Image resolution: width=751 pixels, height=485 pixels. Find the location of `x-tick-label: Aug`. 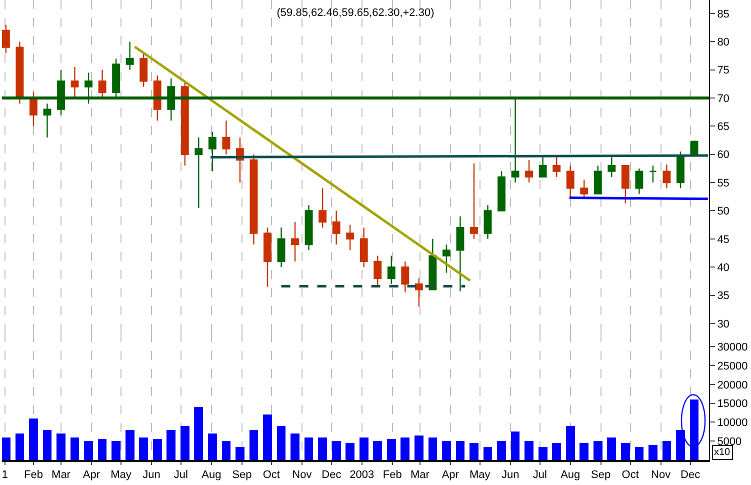

x-tick-label: Aug is located at coordinates (570, 475).